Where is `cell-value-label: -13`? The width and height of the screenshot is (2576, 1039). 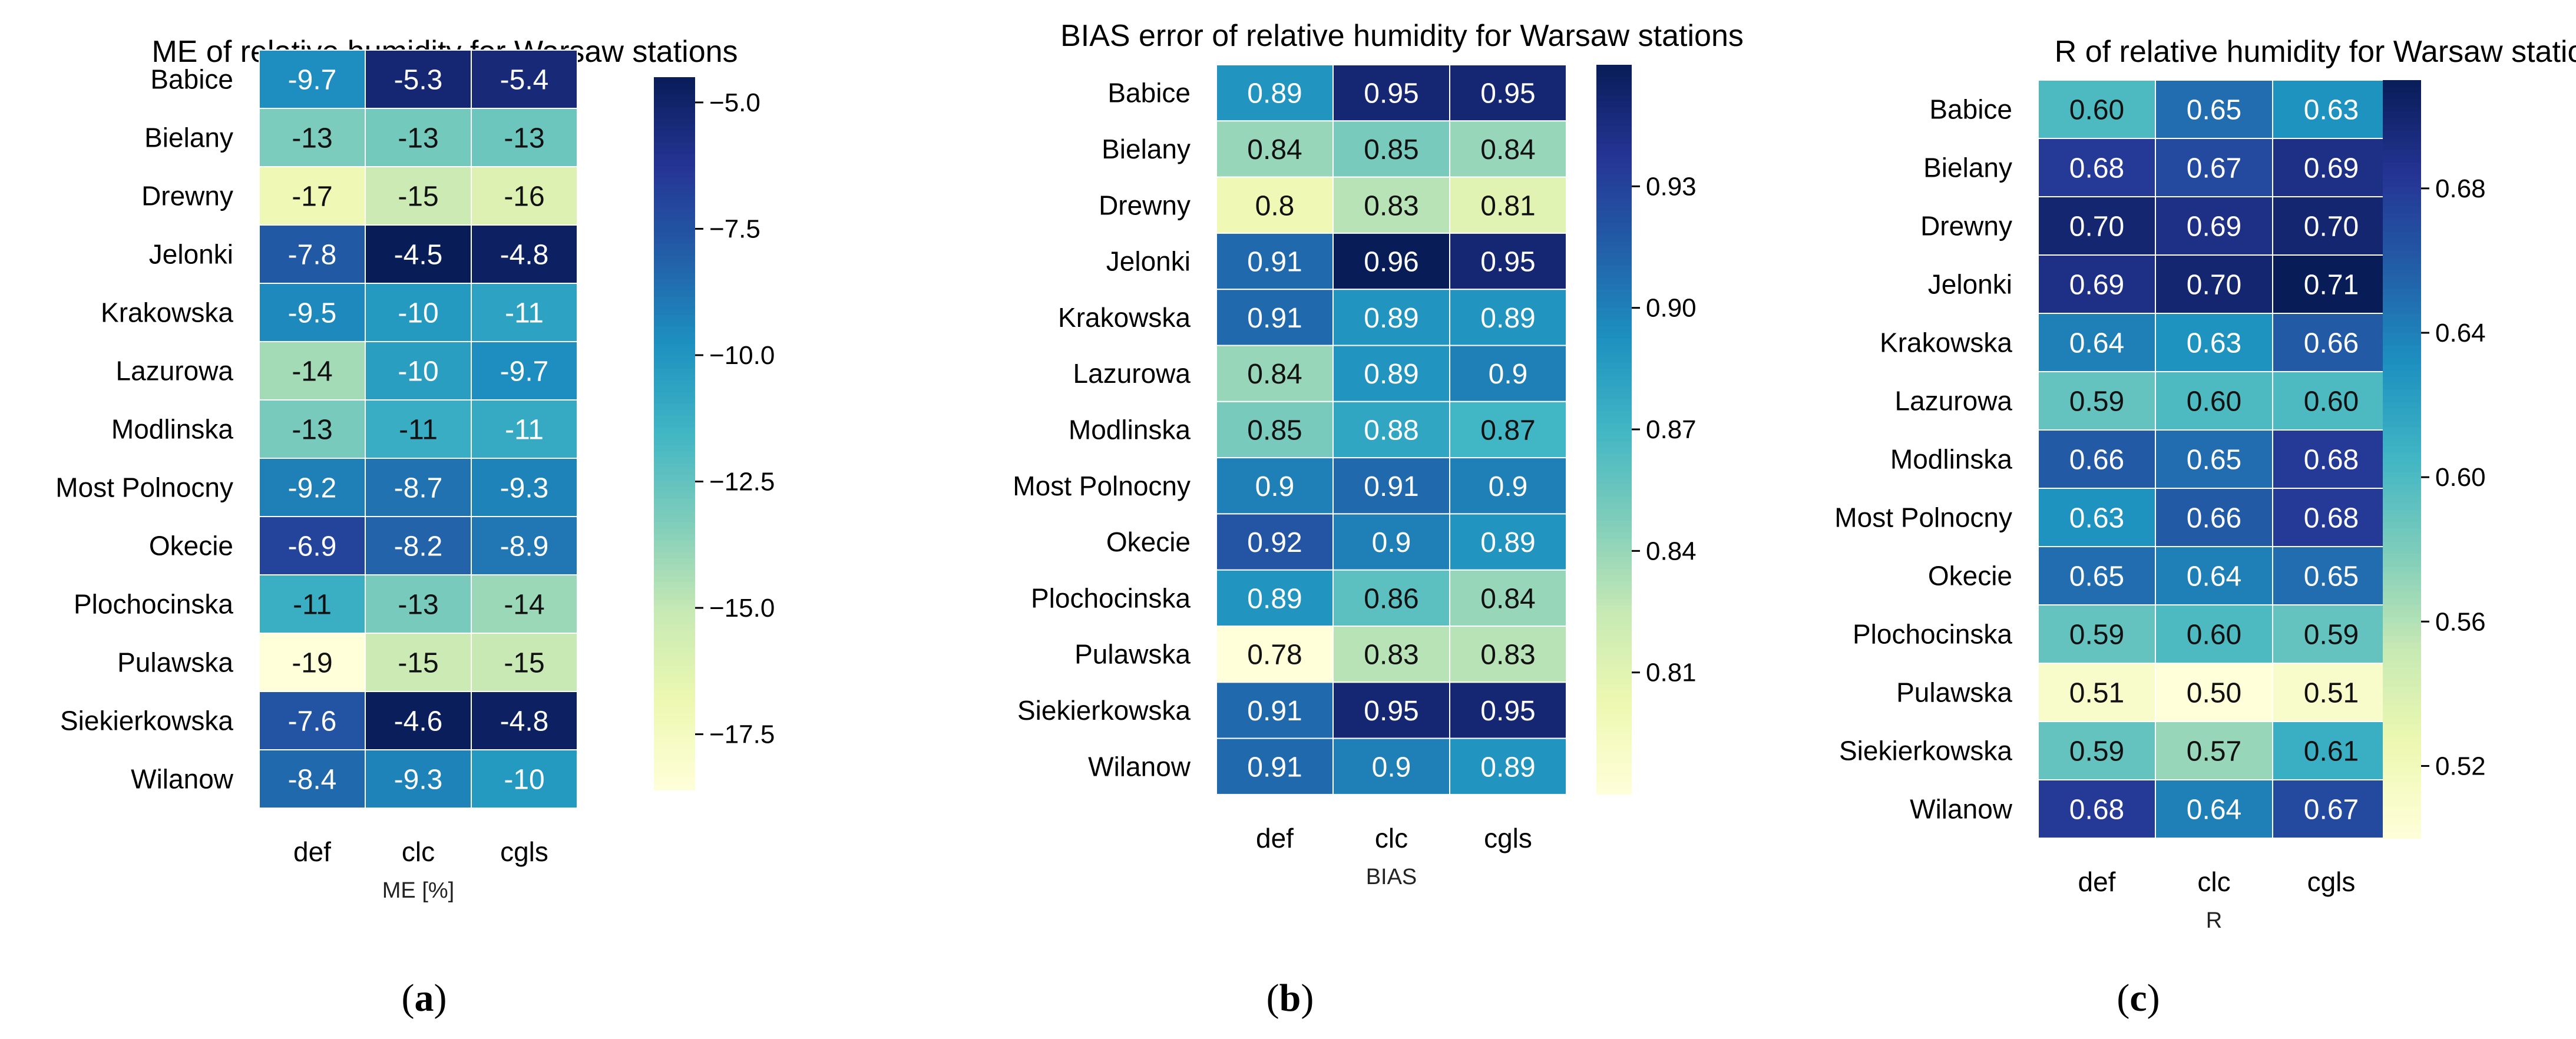 cell-value-label: -13 is located at coordinates (418, 605).